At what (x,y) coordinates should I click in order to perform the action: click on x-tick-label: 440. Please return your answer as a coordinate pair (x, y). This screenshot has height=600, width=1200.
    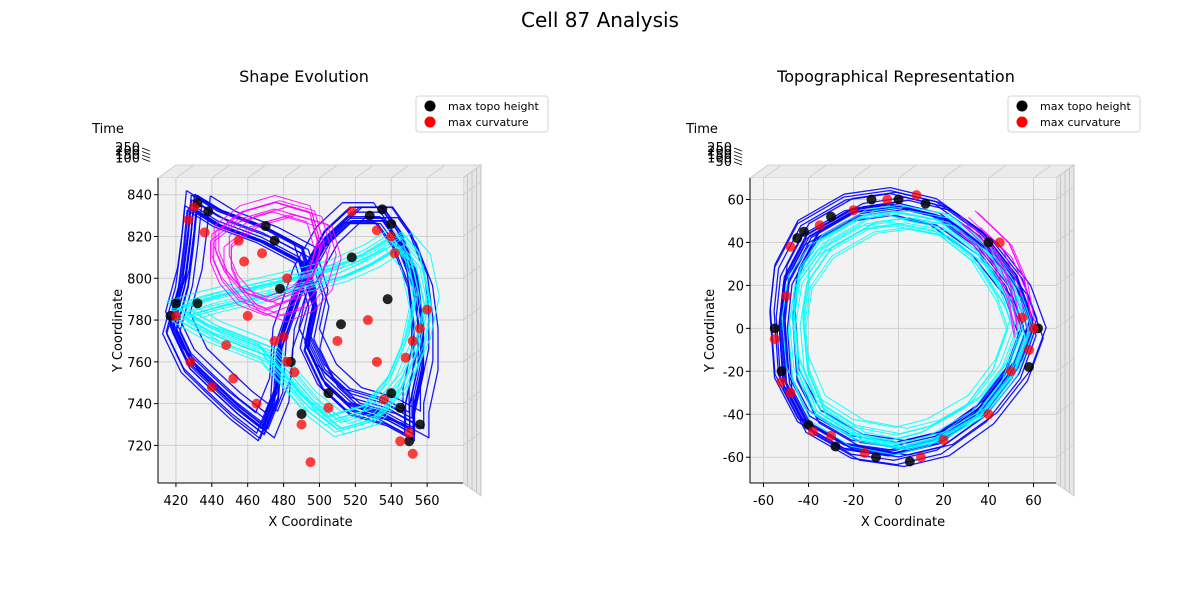
    Looking at the image, I should click on (211, 501).